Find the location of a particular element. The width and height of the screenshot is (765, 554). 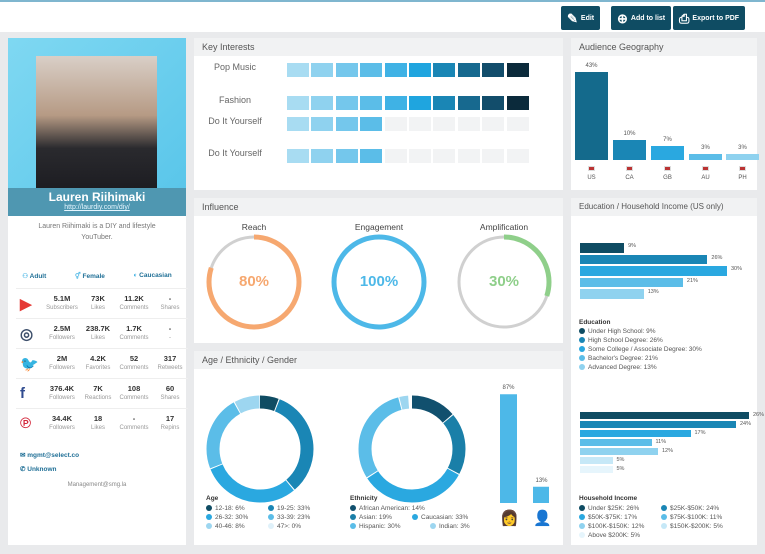

legend-label: African American: 14% is located at coordinates (392, 508).